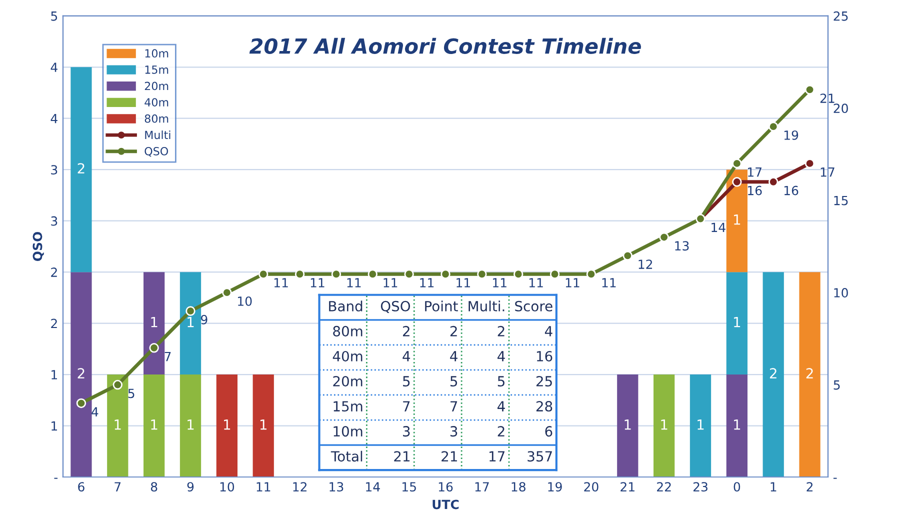 This screenshot has height=530, width=900. I want to click on y2-tick-label: 15, so click(841, 201).